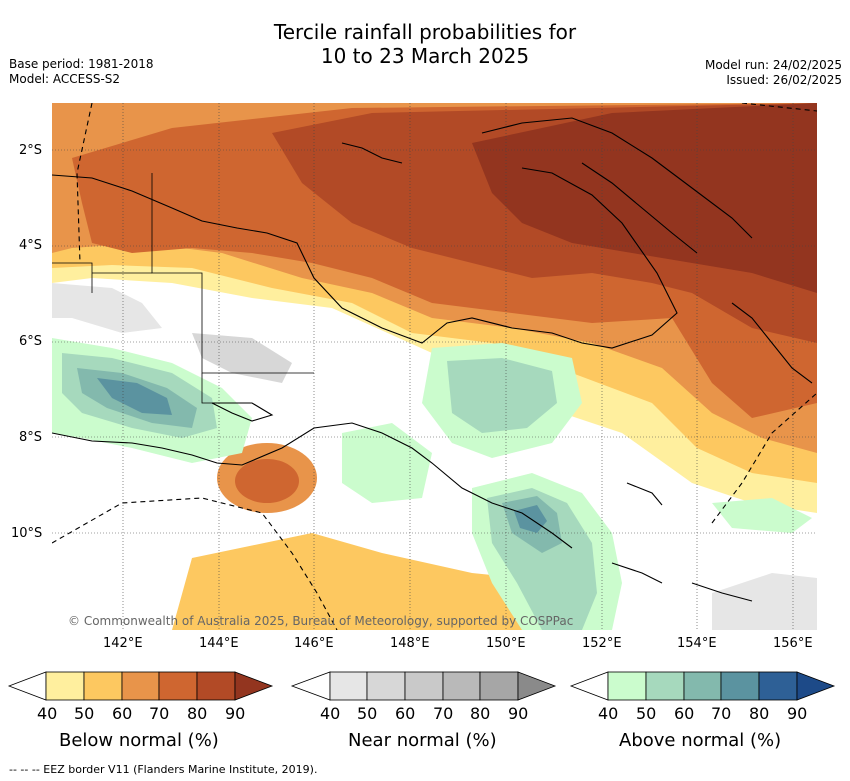  What do you see at coordinates (235, 713) in the screenshot?
I see `below-label-90: 90` at bounding box center [235, 713].